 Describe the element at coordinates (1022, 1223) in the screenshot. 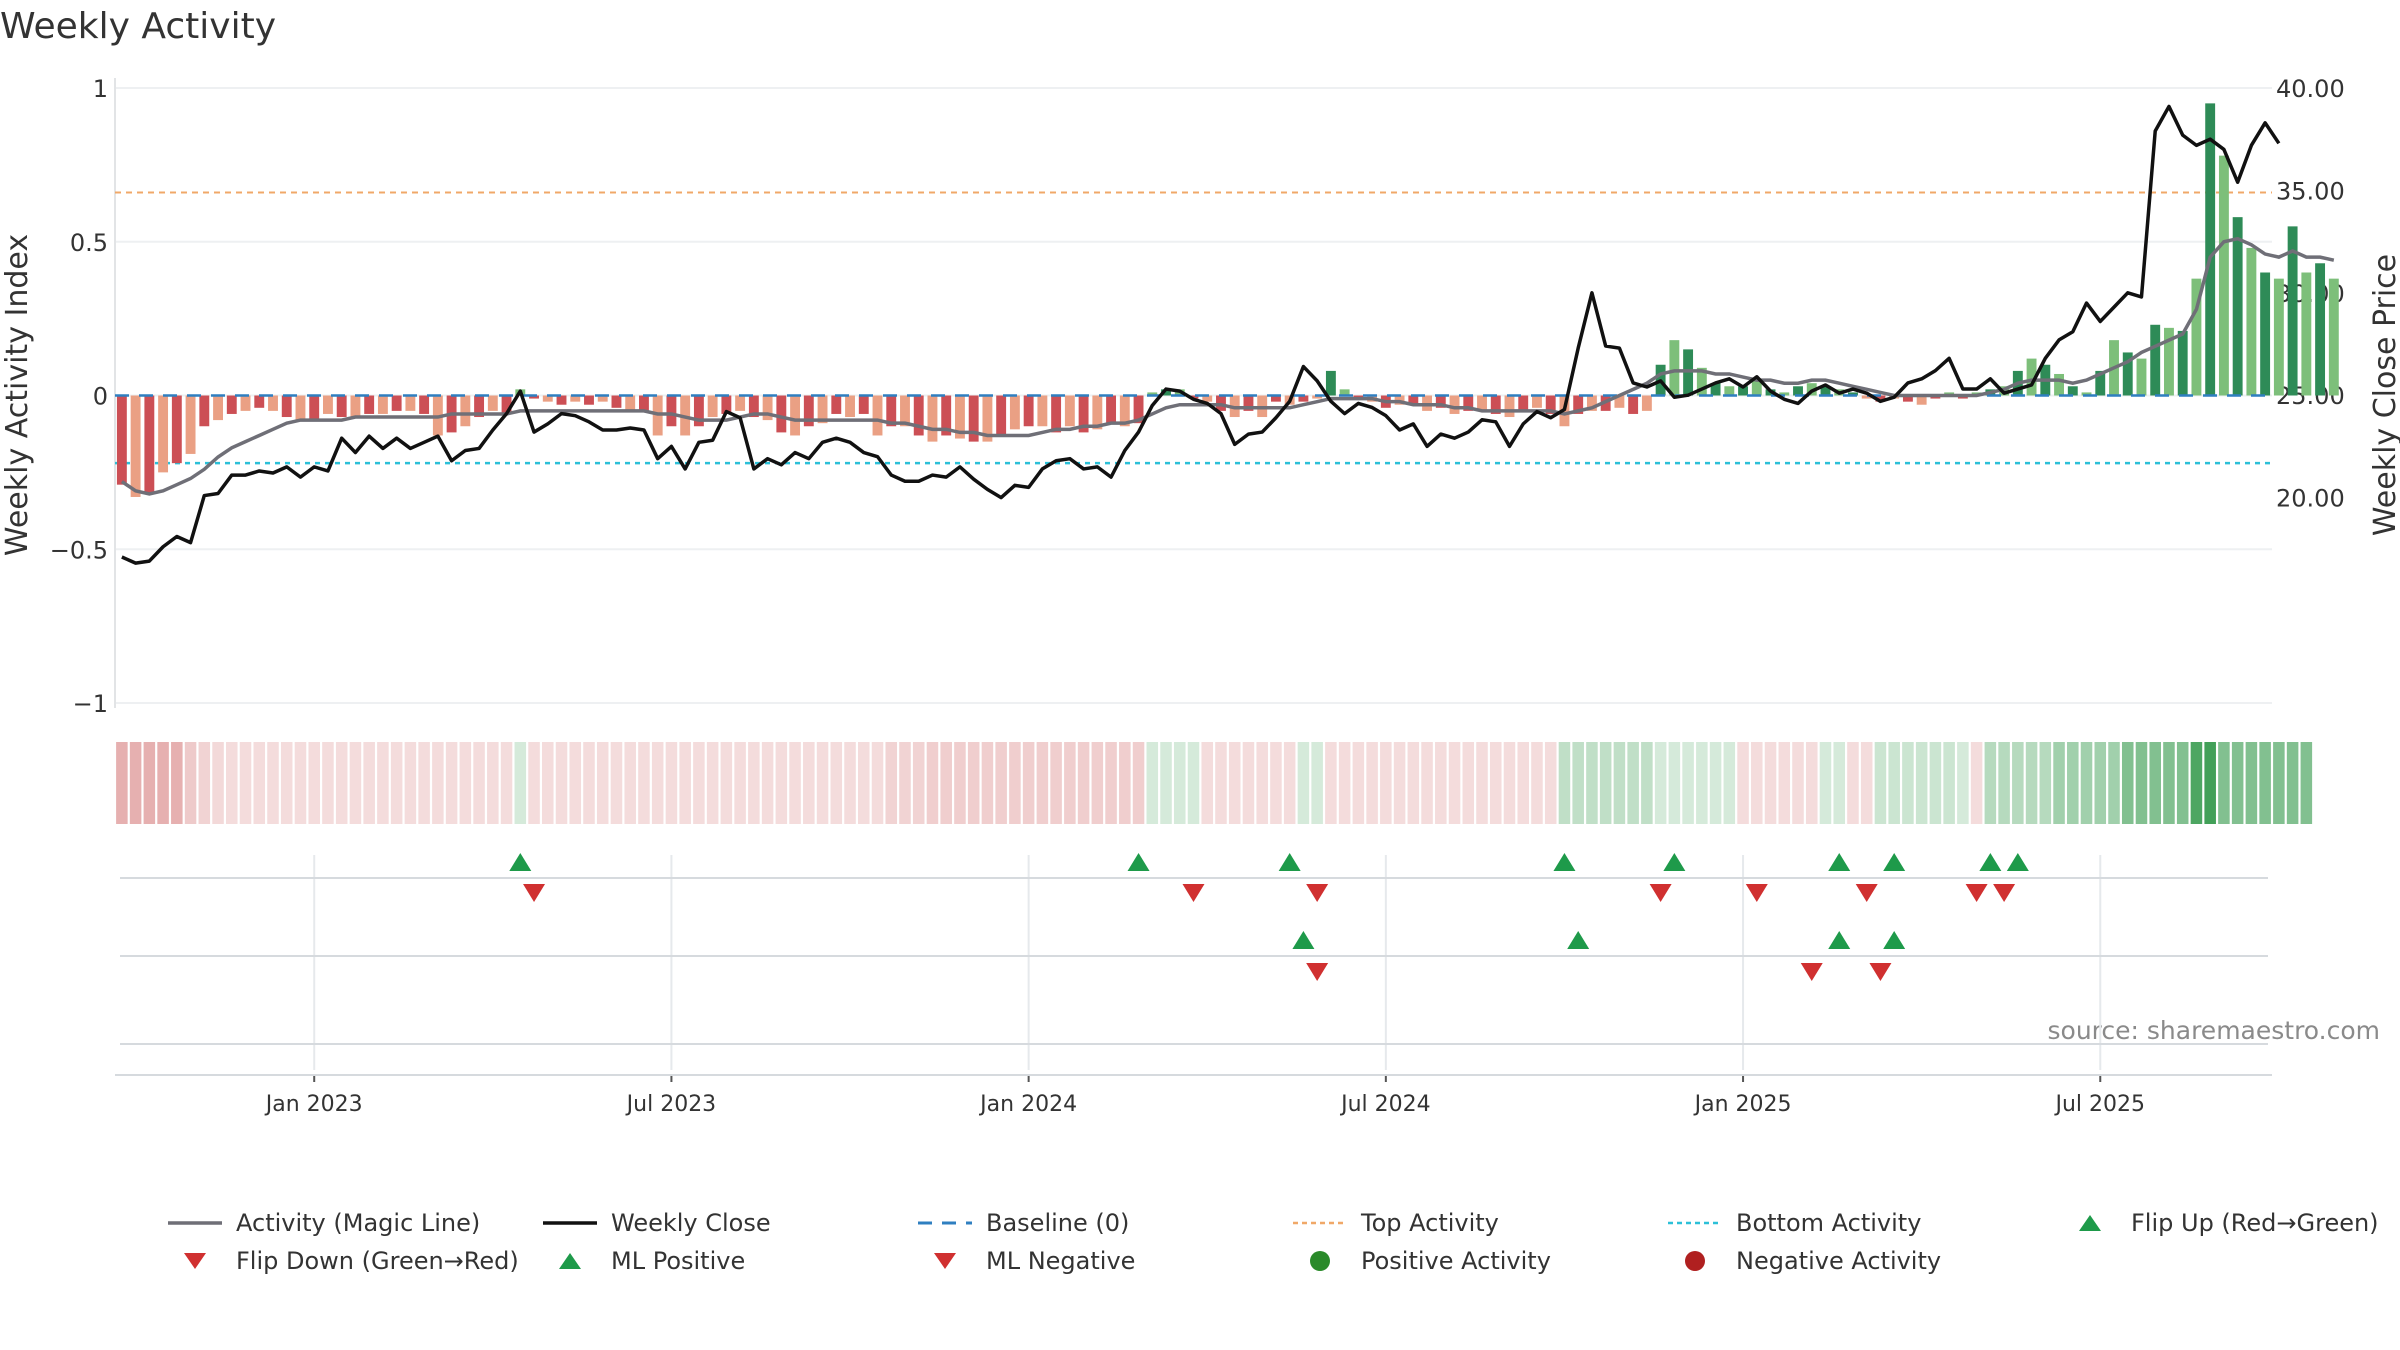

I see `legend-item: Baseline (0)` at that location.